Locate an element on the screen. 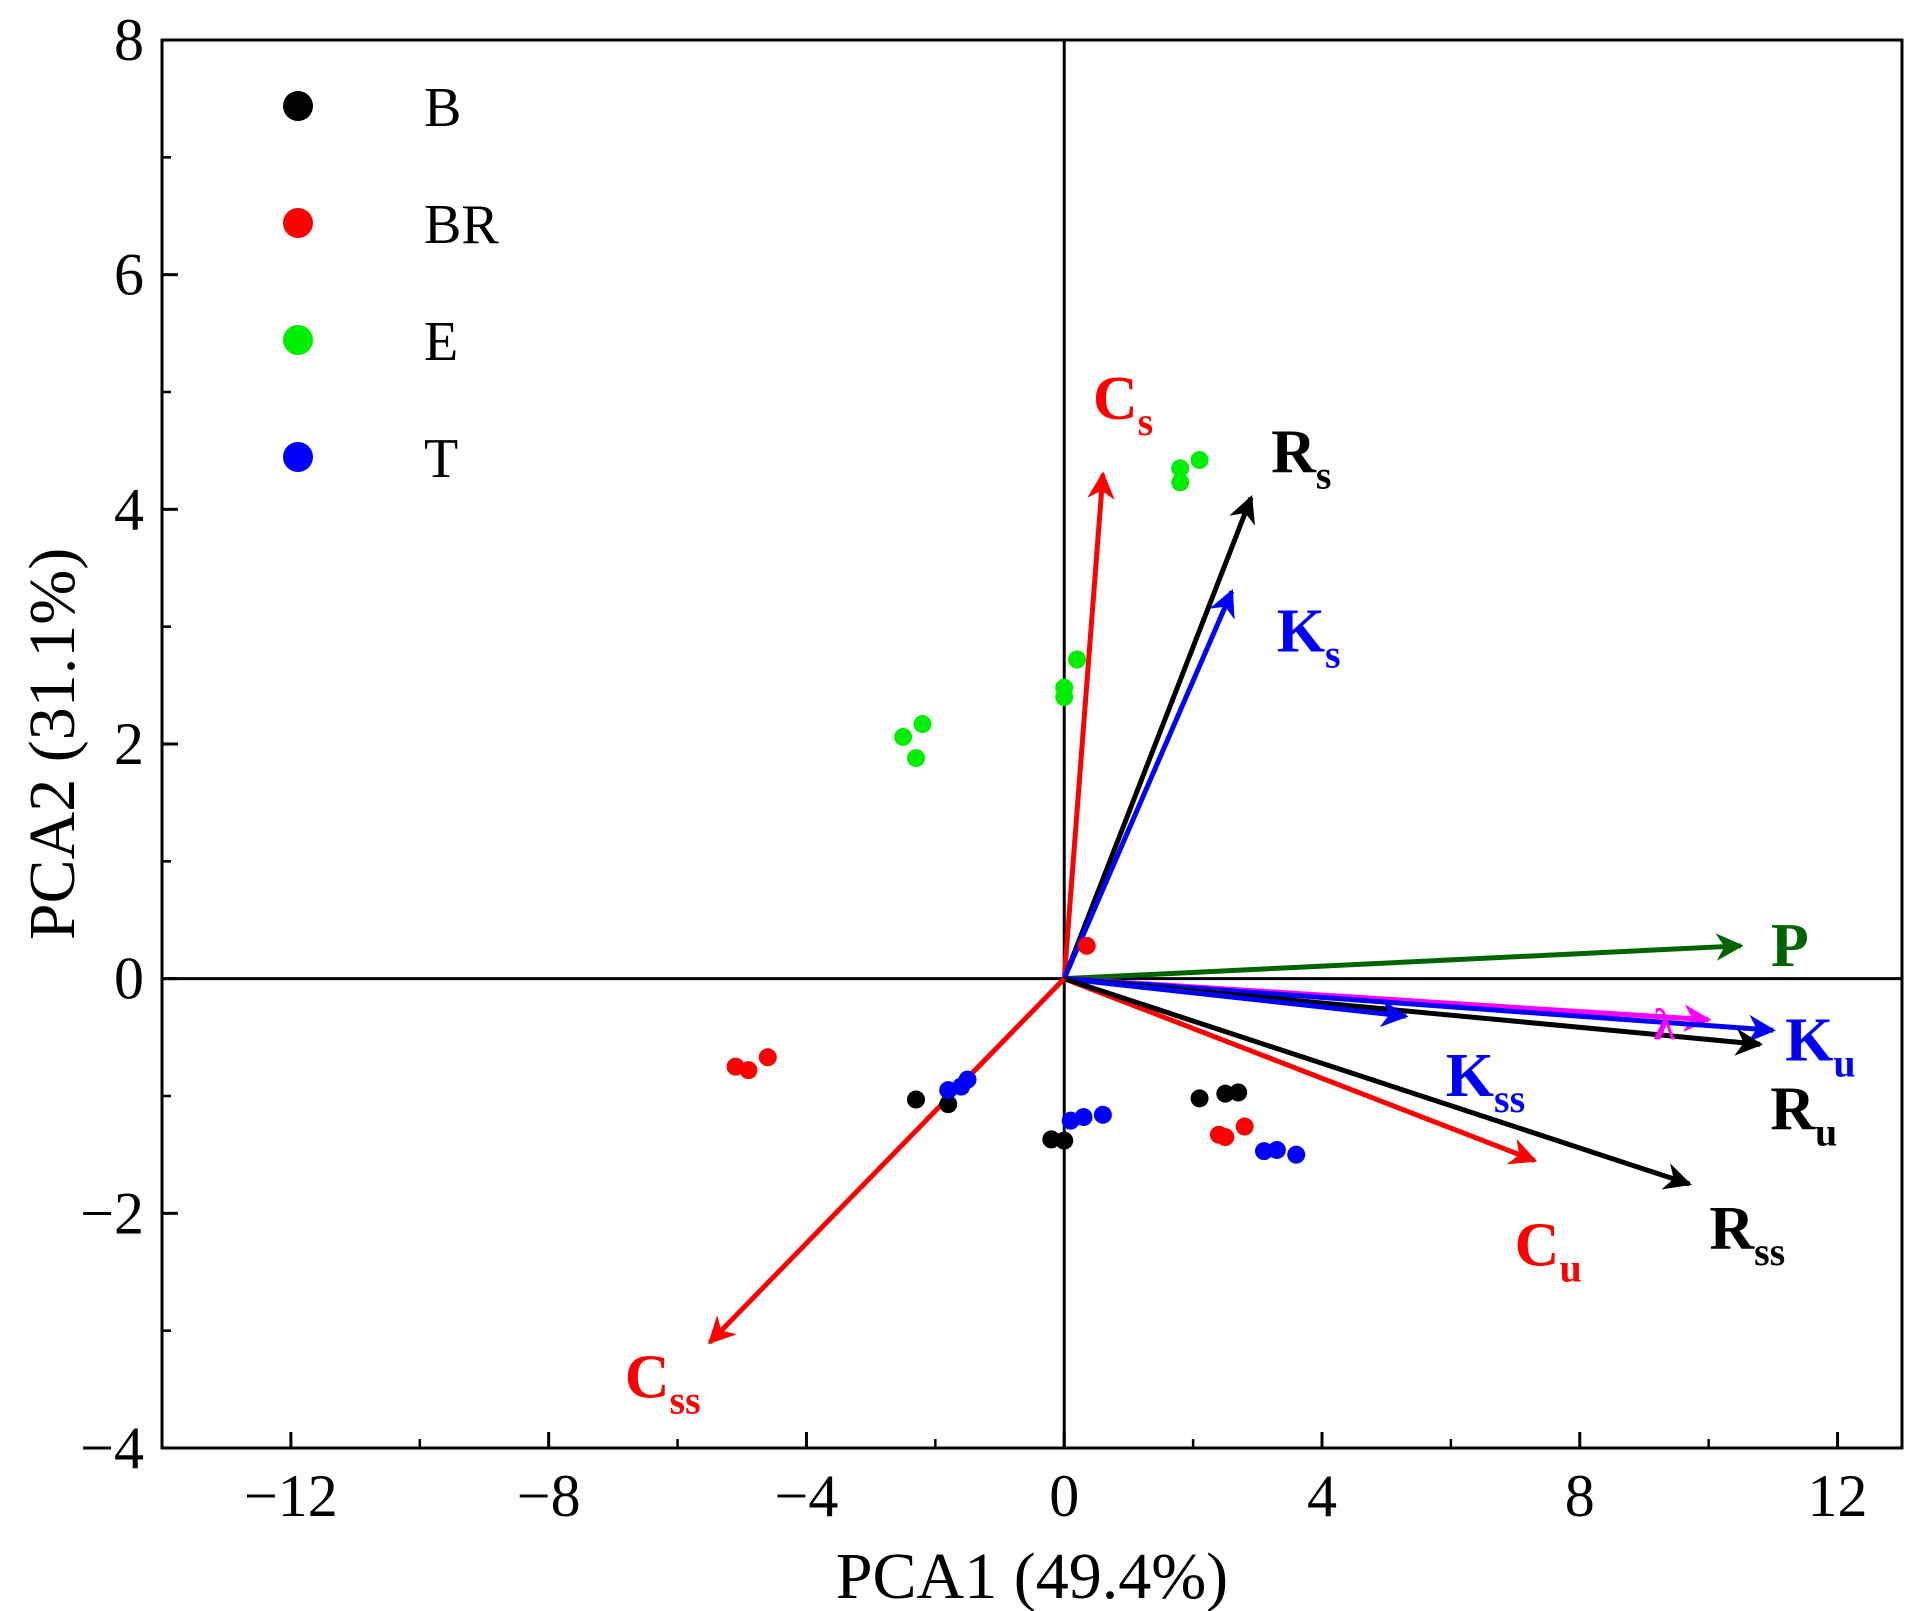 This screenshot has height=1611, width=1920. loading-arrow-rs is located at coordinates (1158, 737).